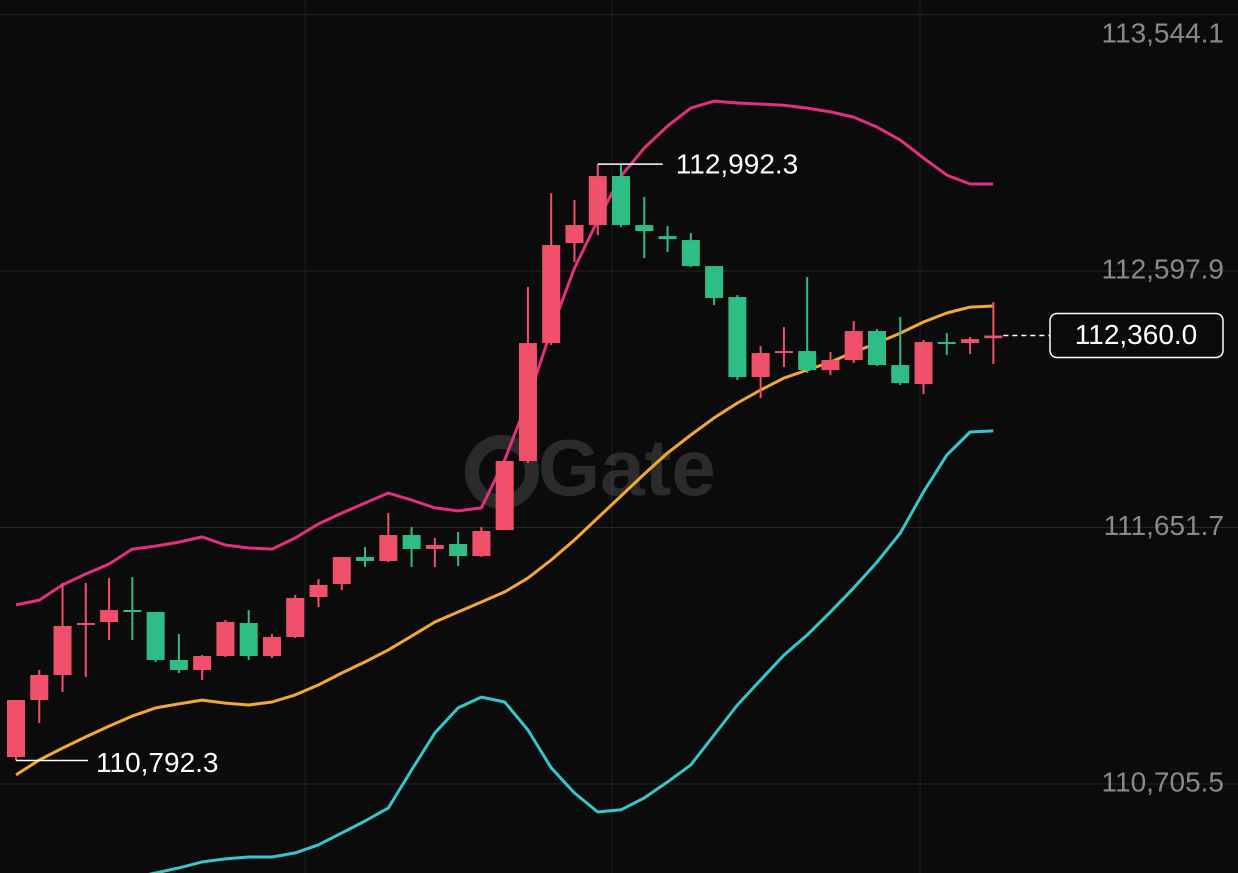 The height and width of the screenshot is (873, 1238). I want to click on y-tick-label: 113,544.1, so click(1163, 32).